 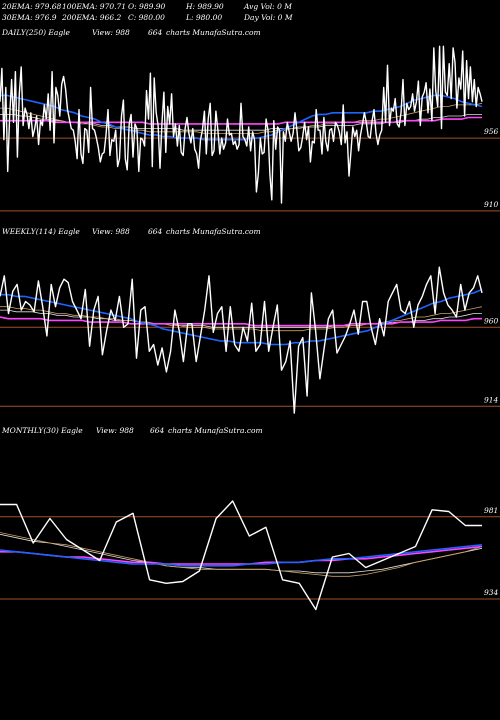 I want to click on stat-open: O: 989.90, so click(x=147, y=6).